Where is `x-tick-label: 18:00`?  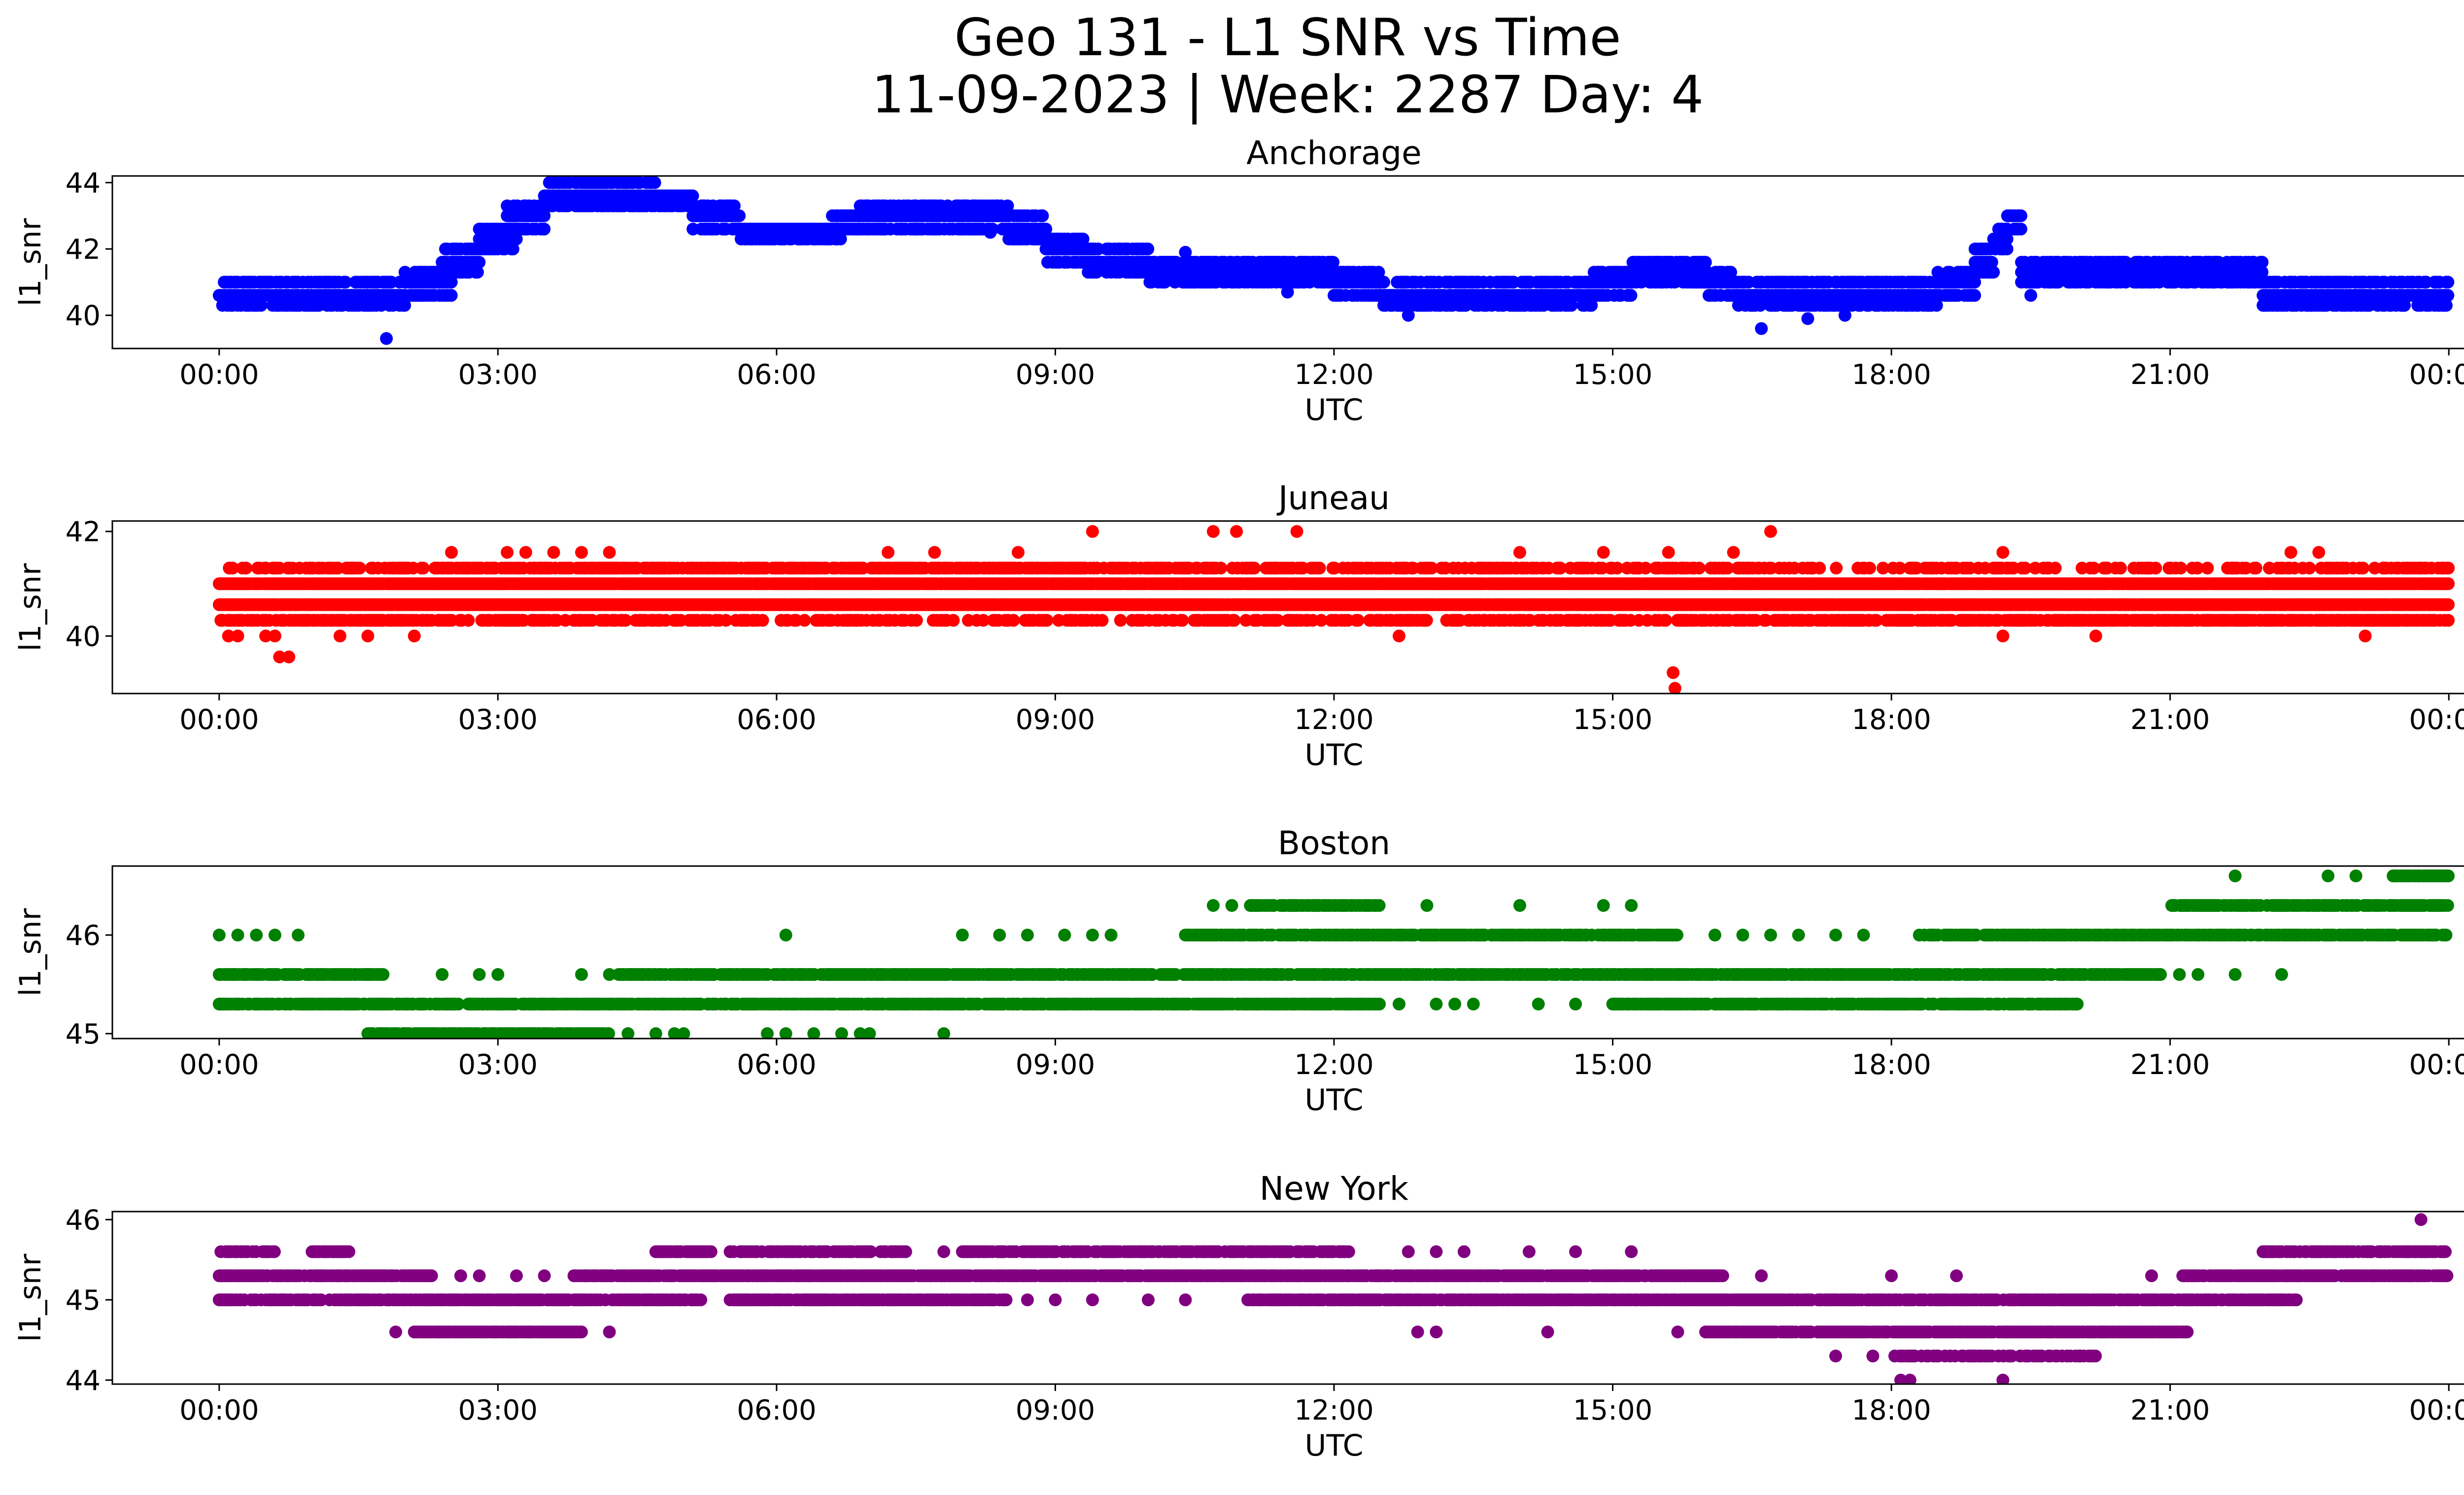 x-tick-label: 18:00 is located at coordinates (1891, 375).